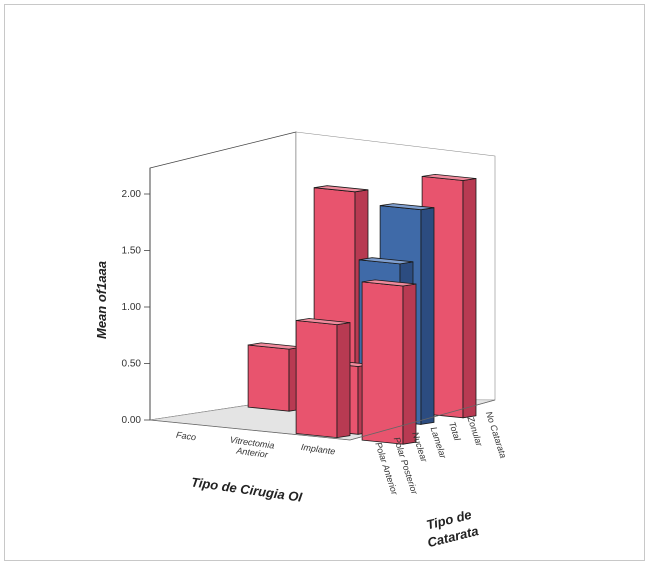 Image resolution: width=651 pixels, height=567 pixels. What do you see at coordinates (101, 300) in the screenshot?
I see `y-axis-title: Mean of1aaa` at bounding box center [101, 300].